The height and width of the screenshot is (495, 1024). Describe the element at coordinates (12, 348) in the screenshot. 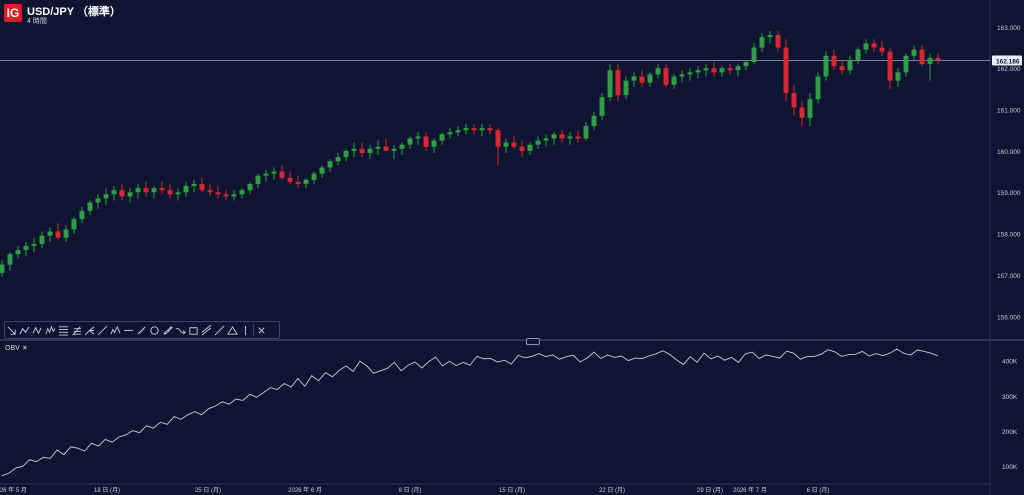

I see `obv-label-text: OBV` at that location.